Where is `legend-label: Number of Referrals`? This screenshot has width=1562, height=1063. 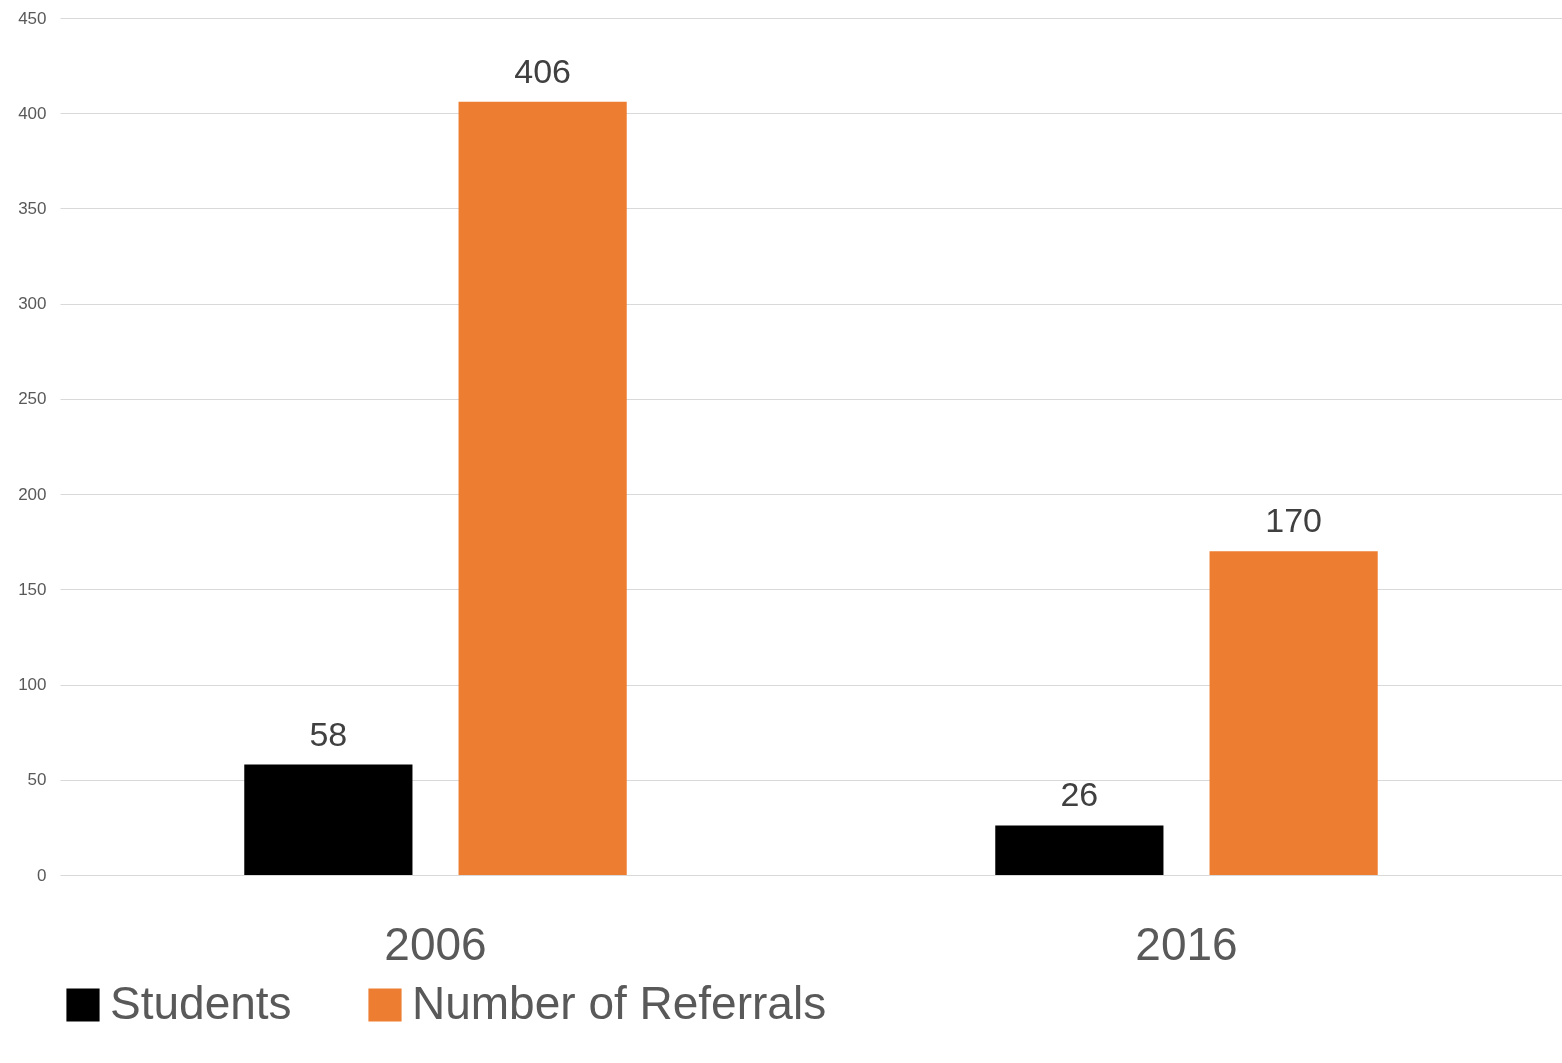 legend-label: Number of Referrals is located at coordinates (619, 1003).